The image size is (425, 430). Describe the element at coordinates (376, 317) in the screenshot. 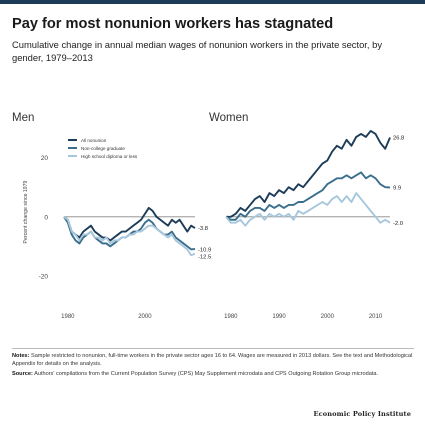

I see `x-tick-label: 2010` at that location.